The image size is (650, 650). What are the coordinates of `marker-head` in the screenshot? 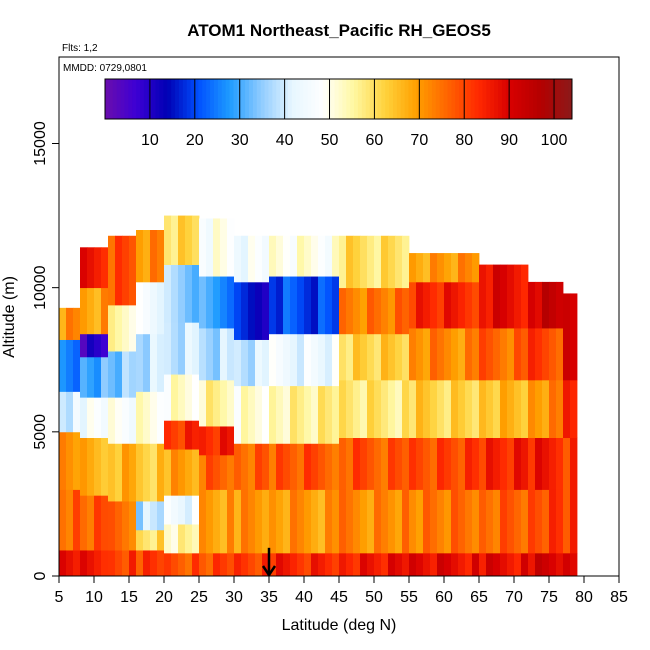 It's located at (269, 571).